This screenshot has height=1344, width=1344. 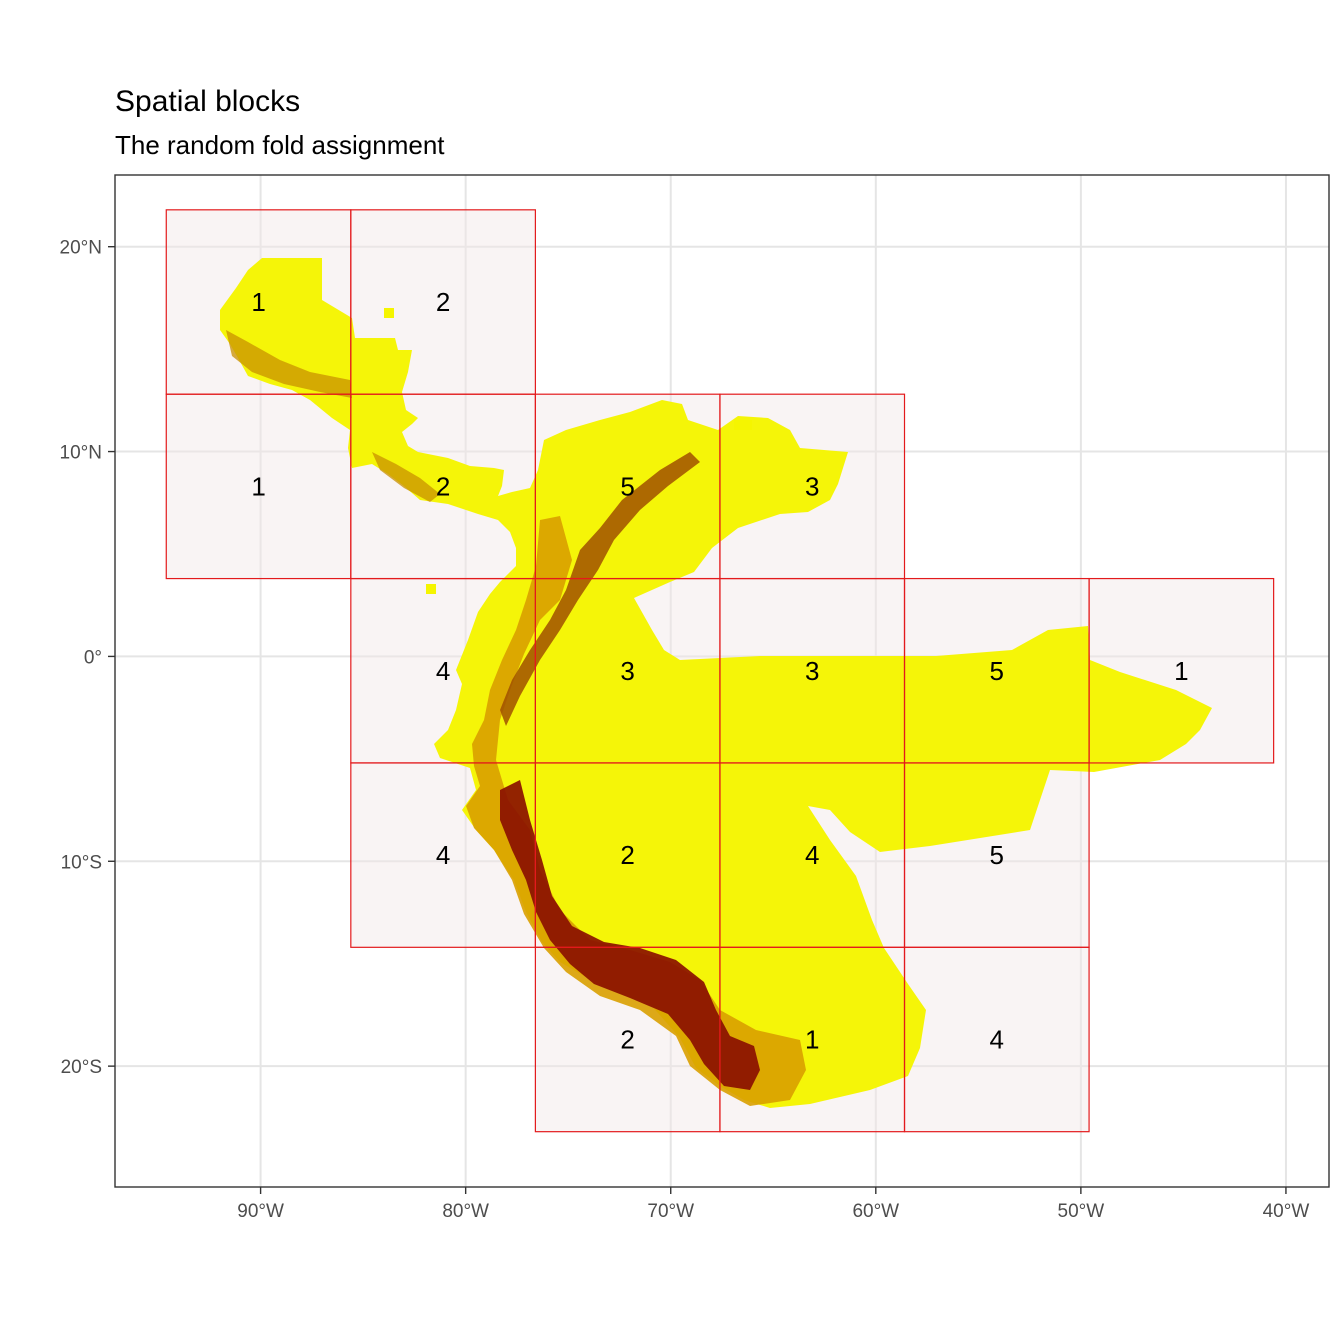 I want to click on y-tick-label: 0°, so click(x=93, y=657).